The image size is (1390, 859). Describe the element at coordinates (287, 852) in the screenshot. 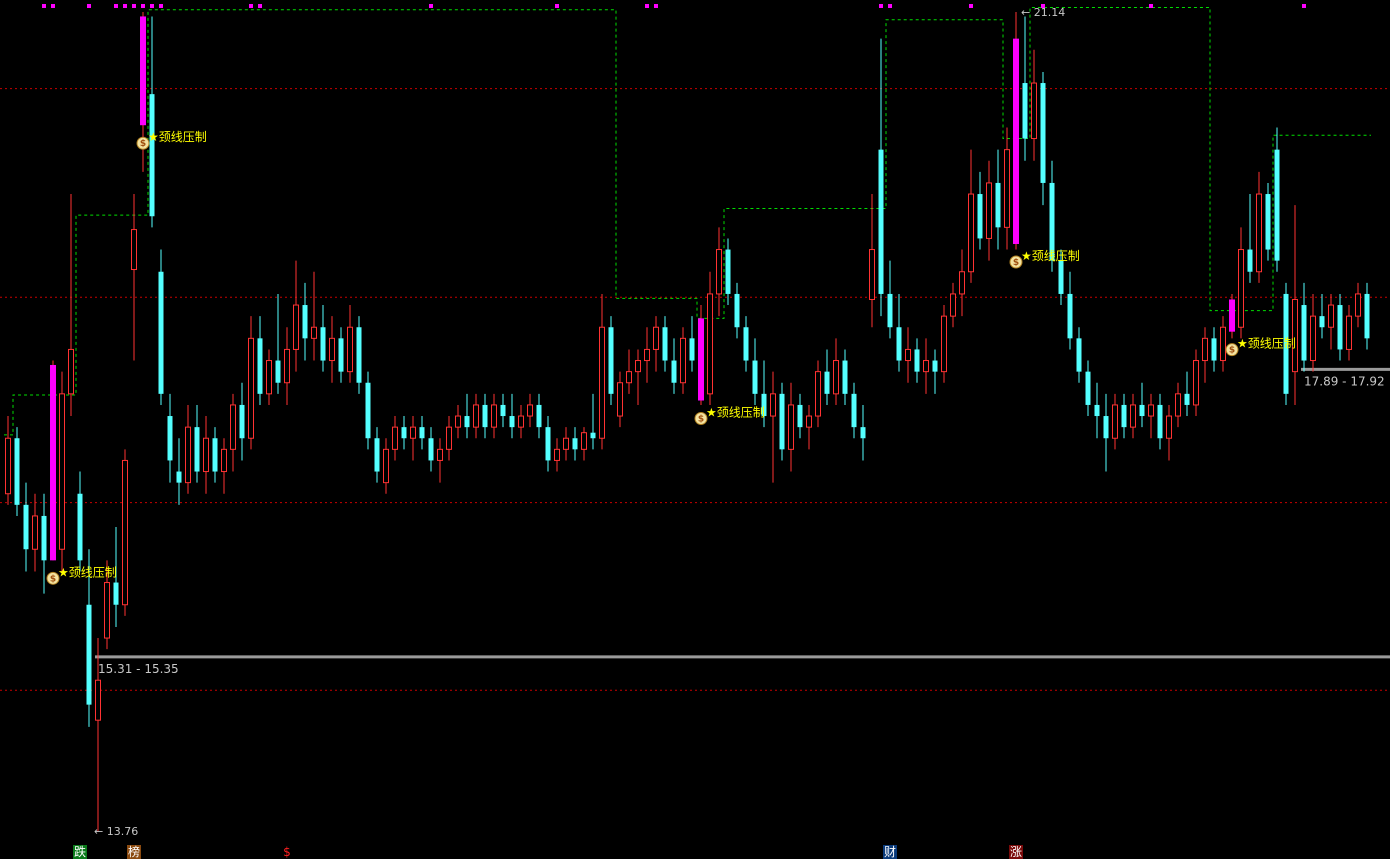

I see `bottom-marker: $` at that location.